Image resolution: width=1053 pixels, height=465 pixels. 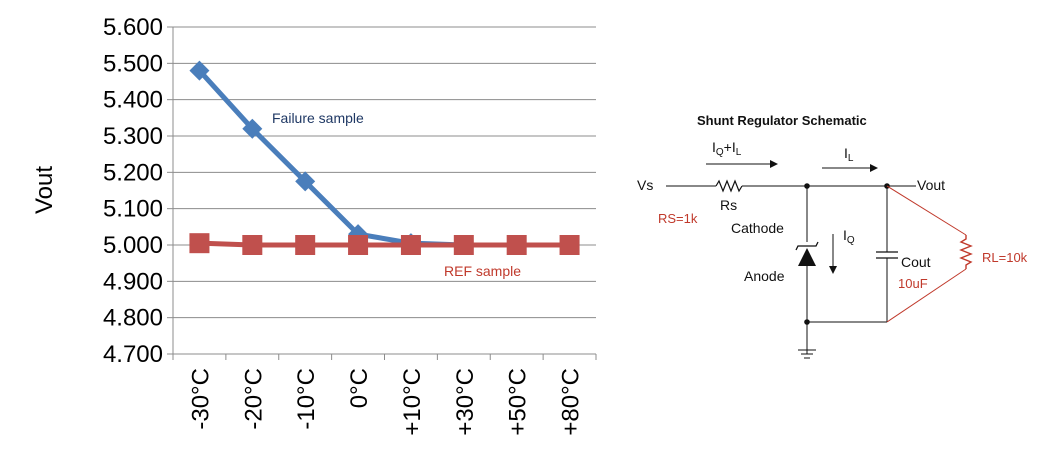 I want to click on rl-resistor, so click(x=966, y=252).